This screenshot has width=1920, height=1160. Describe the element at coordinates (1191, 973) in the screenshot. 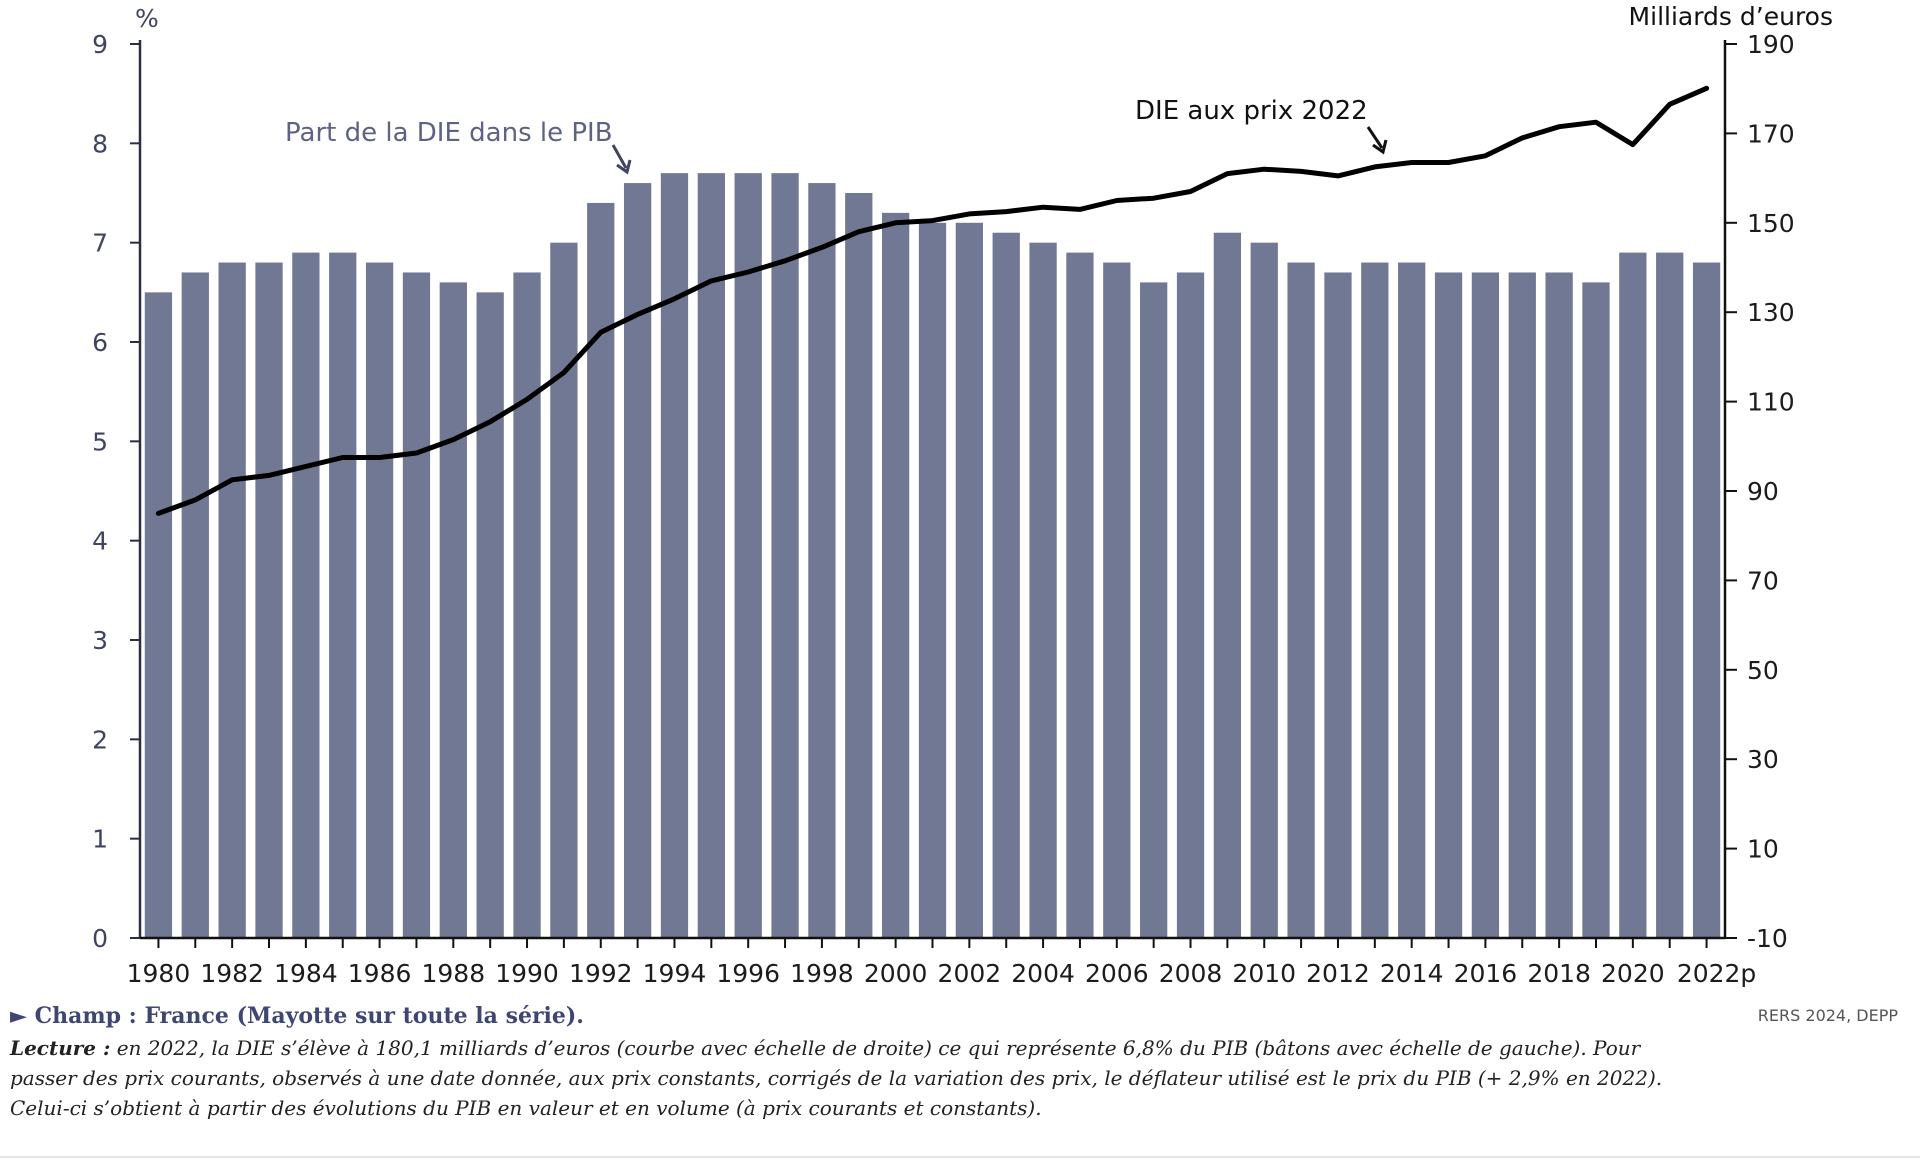

I see `x-tick-label-2008: 2008` at that location.